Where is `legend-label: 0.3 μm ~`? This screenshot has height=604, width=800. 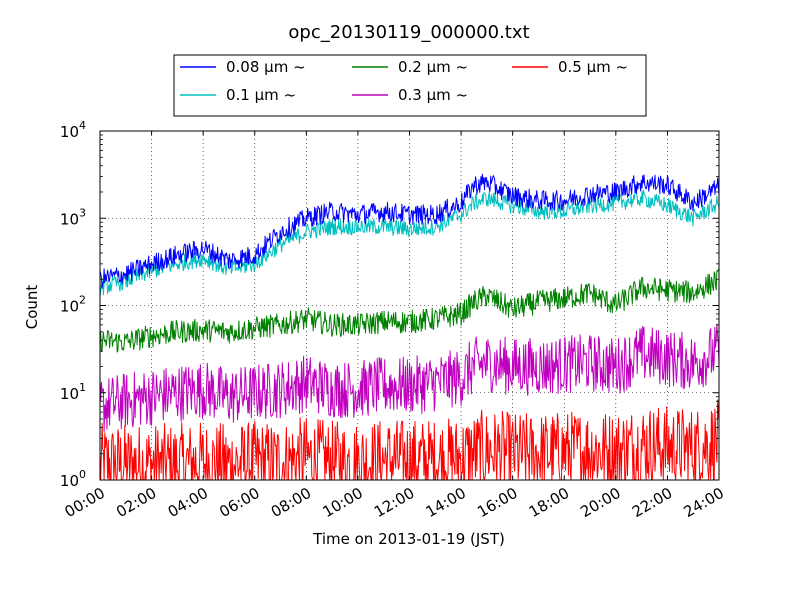
legend-label: 0.3 μm ~ is located at coordinates (433, 95).